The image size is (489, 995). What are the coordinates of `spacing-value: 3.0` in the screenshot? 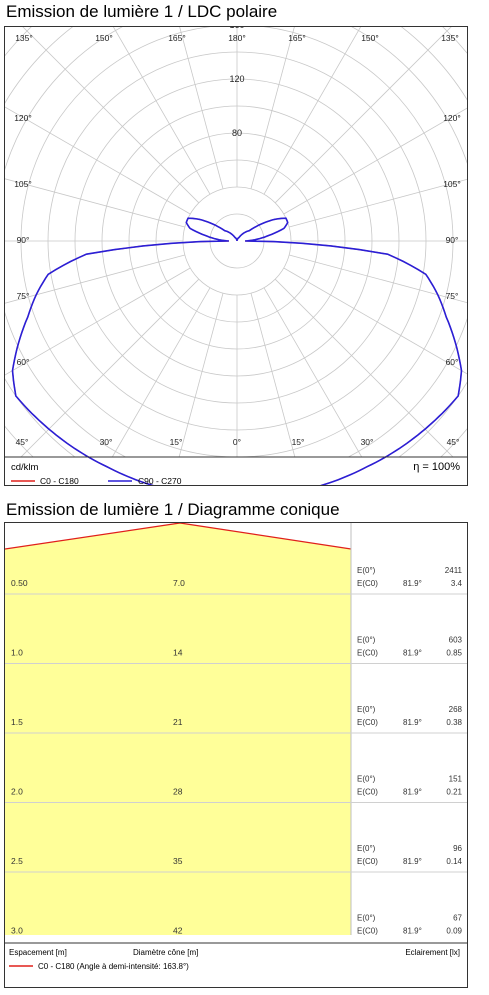 It's located at (17, 931).